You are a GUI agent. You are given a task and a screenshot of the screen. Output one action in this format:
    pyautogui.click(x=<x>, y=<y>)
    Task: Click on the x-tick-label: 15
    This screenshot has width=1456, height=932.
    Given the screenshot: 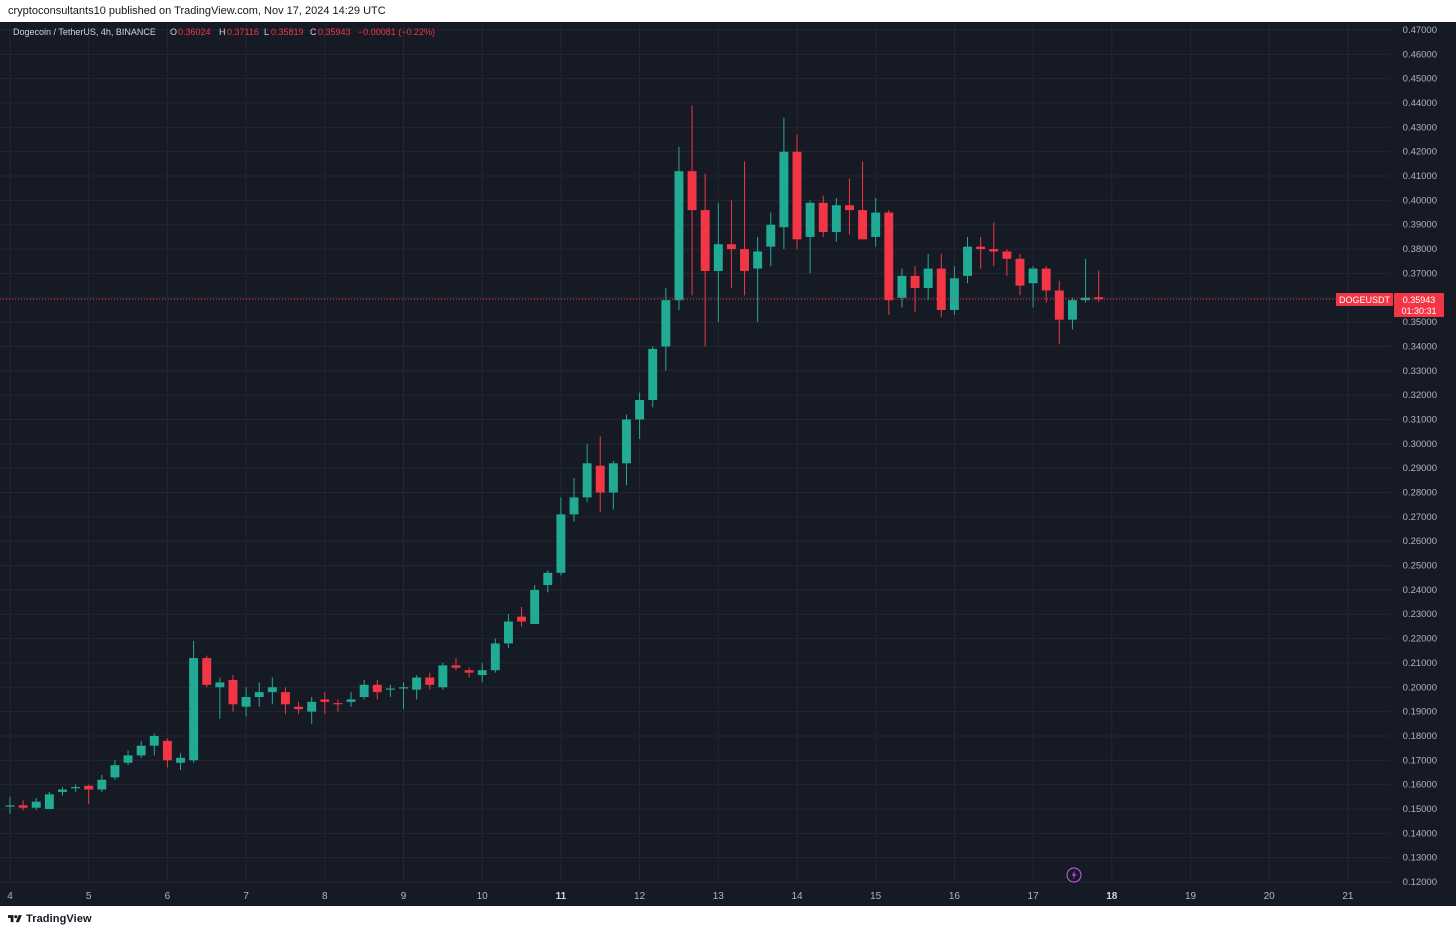 What is the action you would take?
    pyautogui.click(x=876, y=896)
    